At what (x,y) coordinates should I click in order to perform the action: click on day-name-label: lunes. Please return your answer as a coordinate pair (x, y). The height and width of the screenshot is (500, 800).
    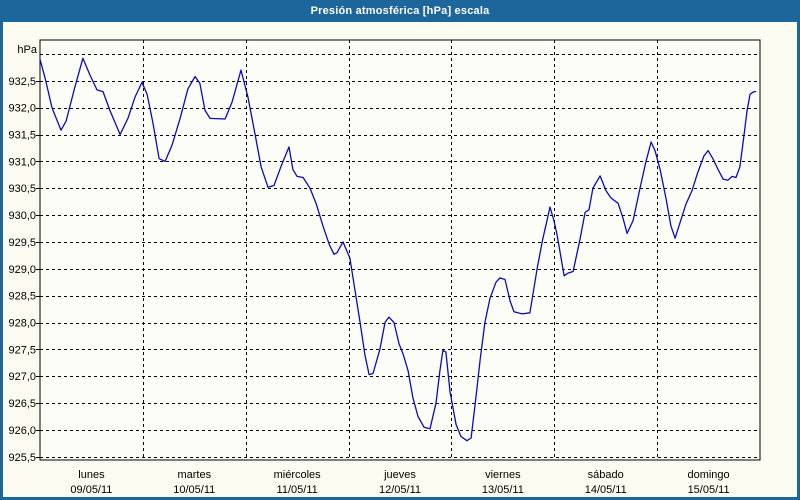
    Looking at the image, I should click on (91, 475).